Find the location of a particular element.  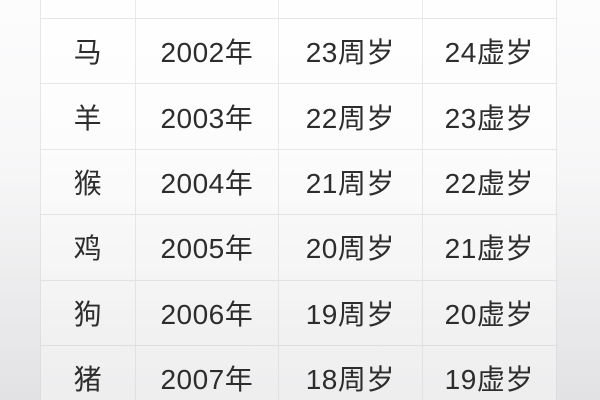

nominal-age-cell is located at coordinates (489, 9).